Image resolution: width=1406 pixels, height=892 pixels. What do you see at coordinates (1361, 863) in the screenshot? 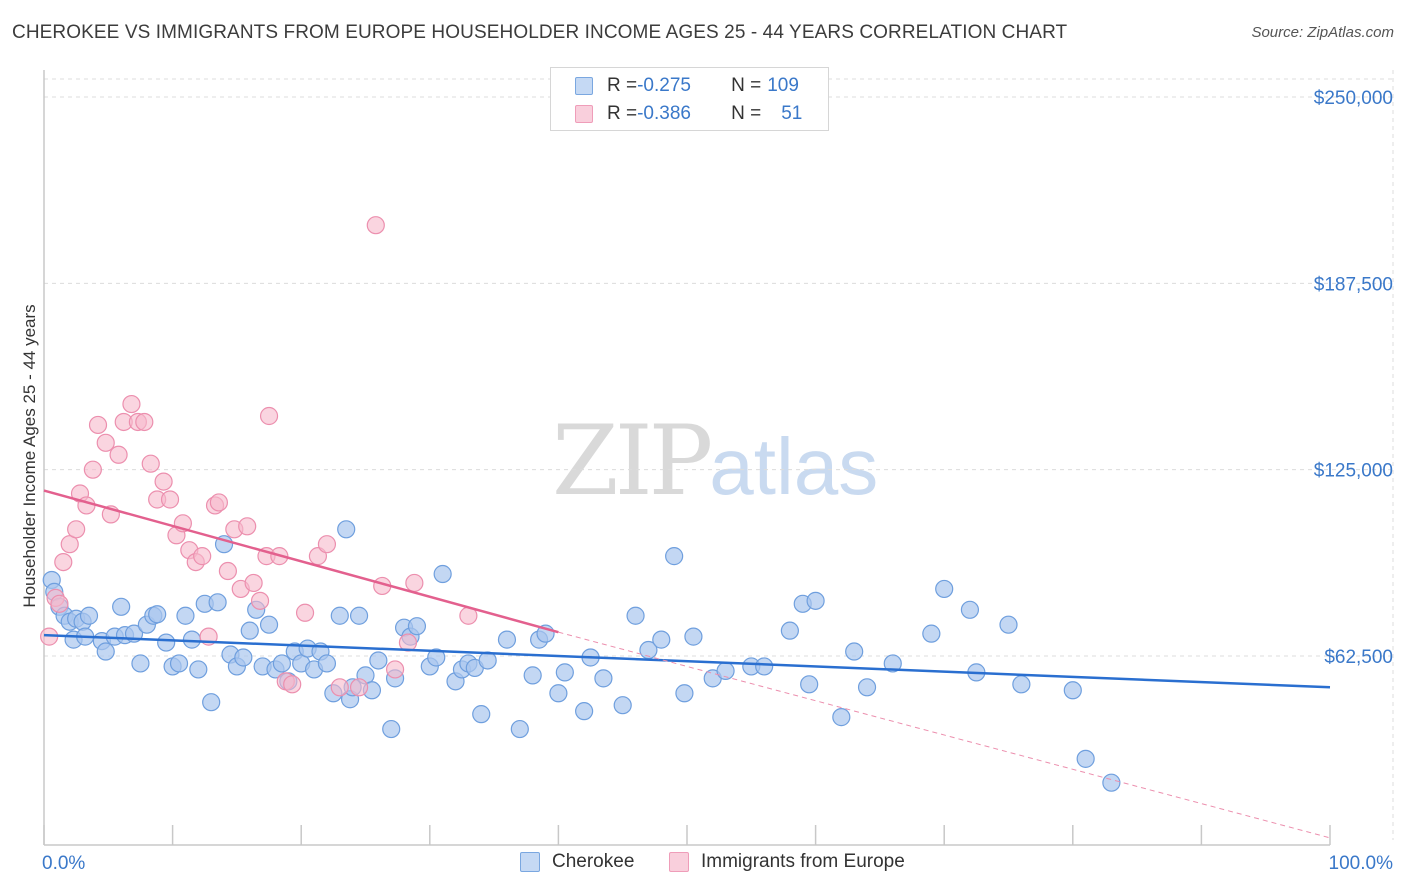
I see `x-tick-label: 100.0%` at bounding box center [1361, 863].